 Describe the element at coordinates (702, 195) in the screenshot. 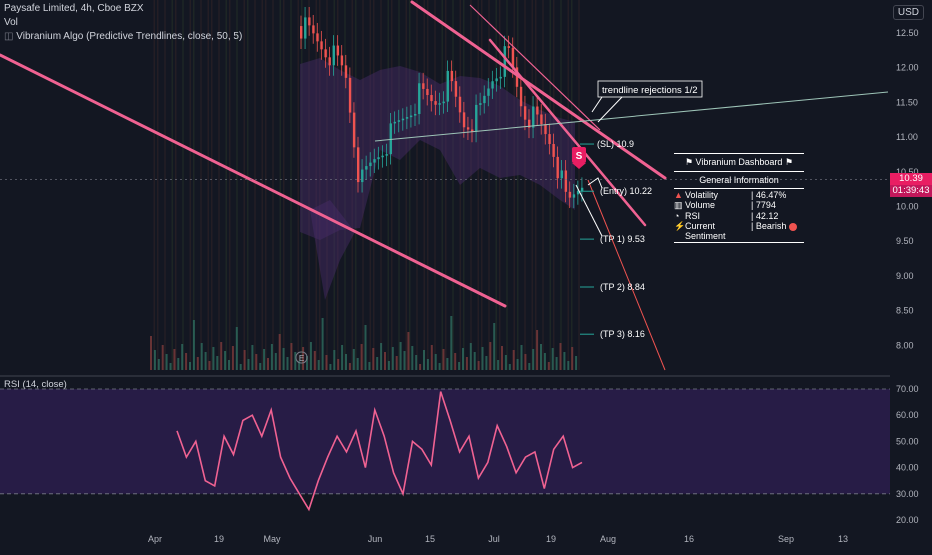

I see `dashboard-label: Volatility` at that location.